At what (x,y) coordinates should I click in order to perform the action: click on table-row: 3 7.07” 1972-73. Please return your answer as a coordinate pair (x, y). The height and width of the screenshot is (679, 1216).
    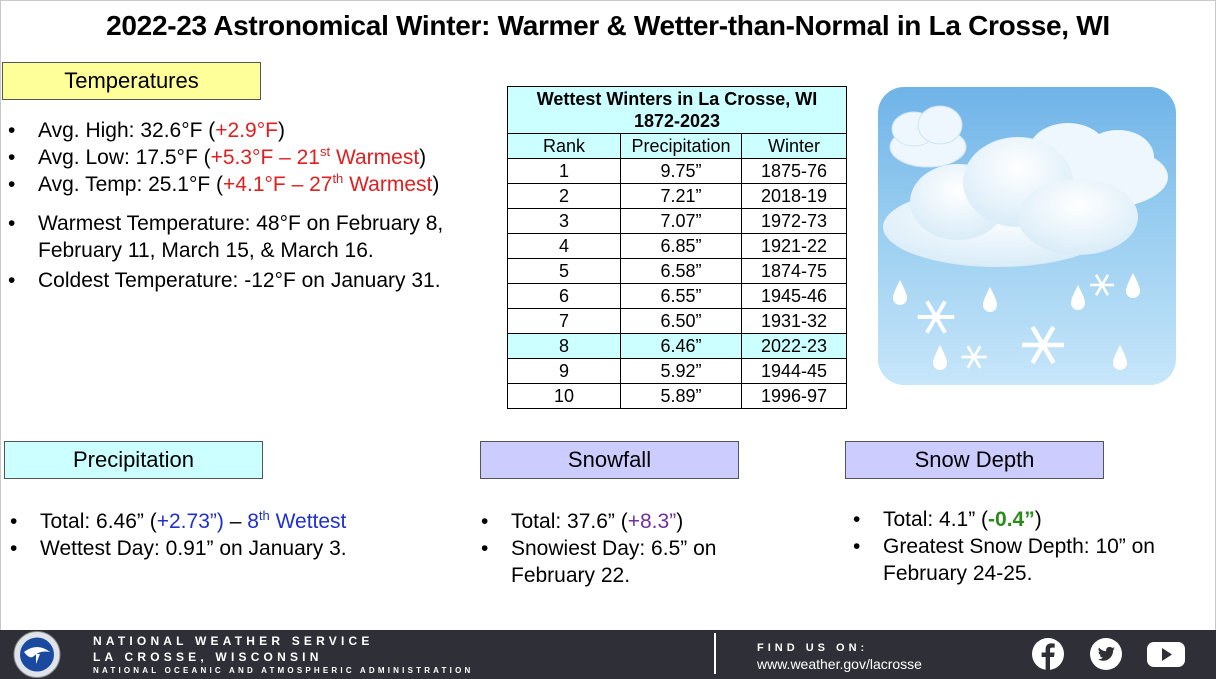
    Looking at the image, I should click on (677, 221).